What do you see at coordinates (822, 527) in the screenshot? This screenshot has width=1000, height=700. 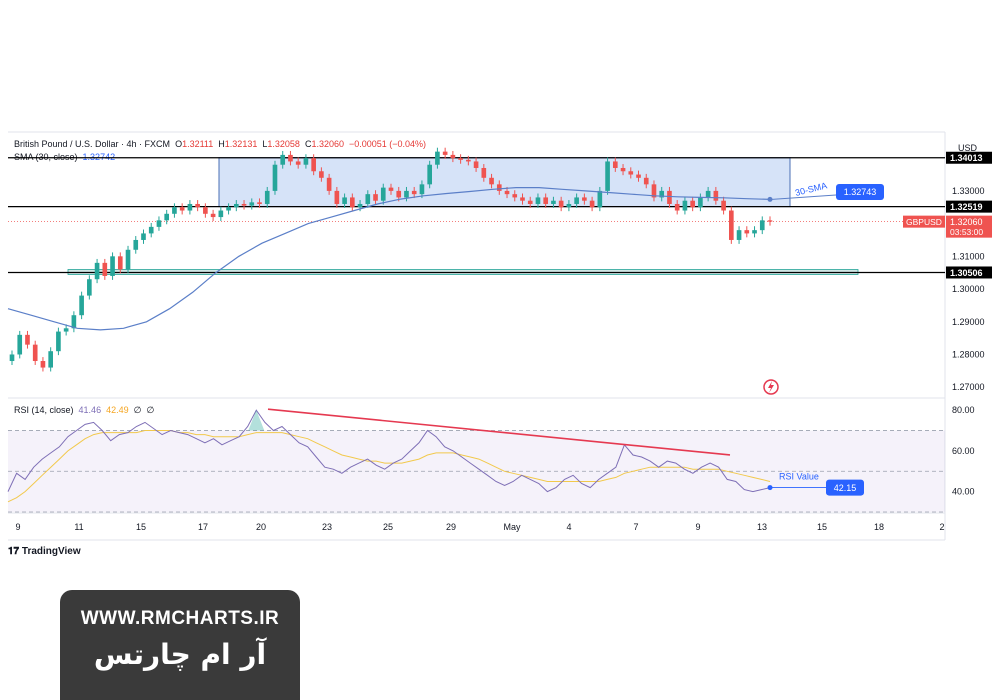 I see `time-tick-13: 15` at bounding box center [822, 527].